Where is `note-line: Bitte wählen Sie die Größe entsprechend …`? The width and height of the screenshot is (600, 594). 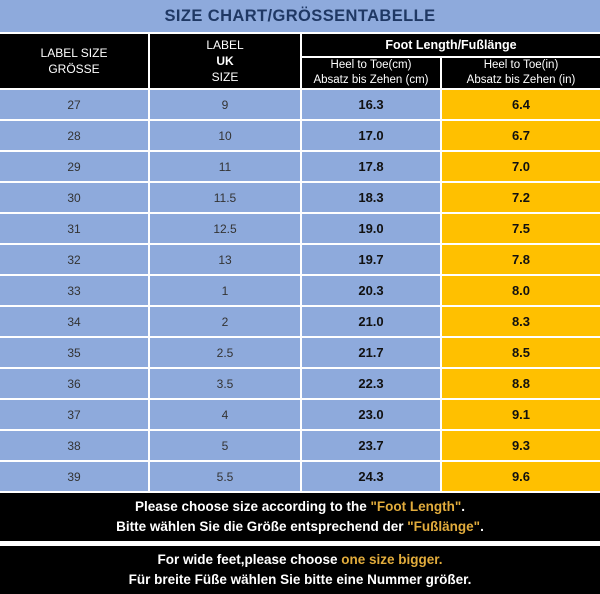
note-line: Bitte wählen Sie die Größe entsprechend … is located at coordinates (300, 527).